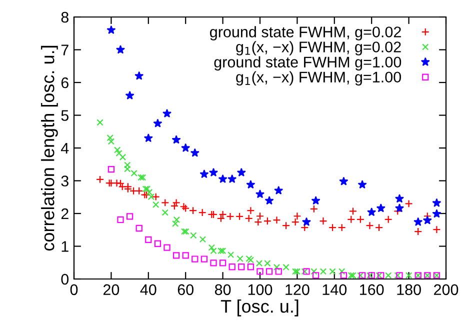 This screenshot has height=328, width=469. Describe the element at coordinates (446, 290) in the screenshot. I see `x-tick-label: 200` at that location.